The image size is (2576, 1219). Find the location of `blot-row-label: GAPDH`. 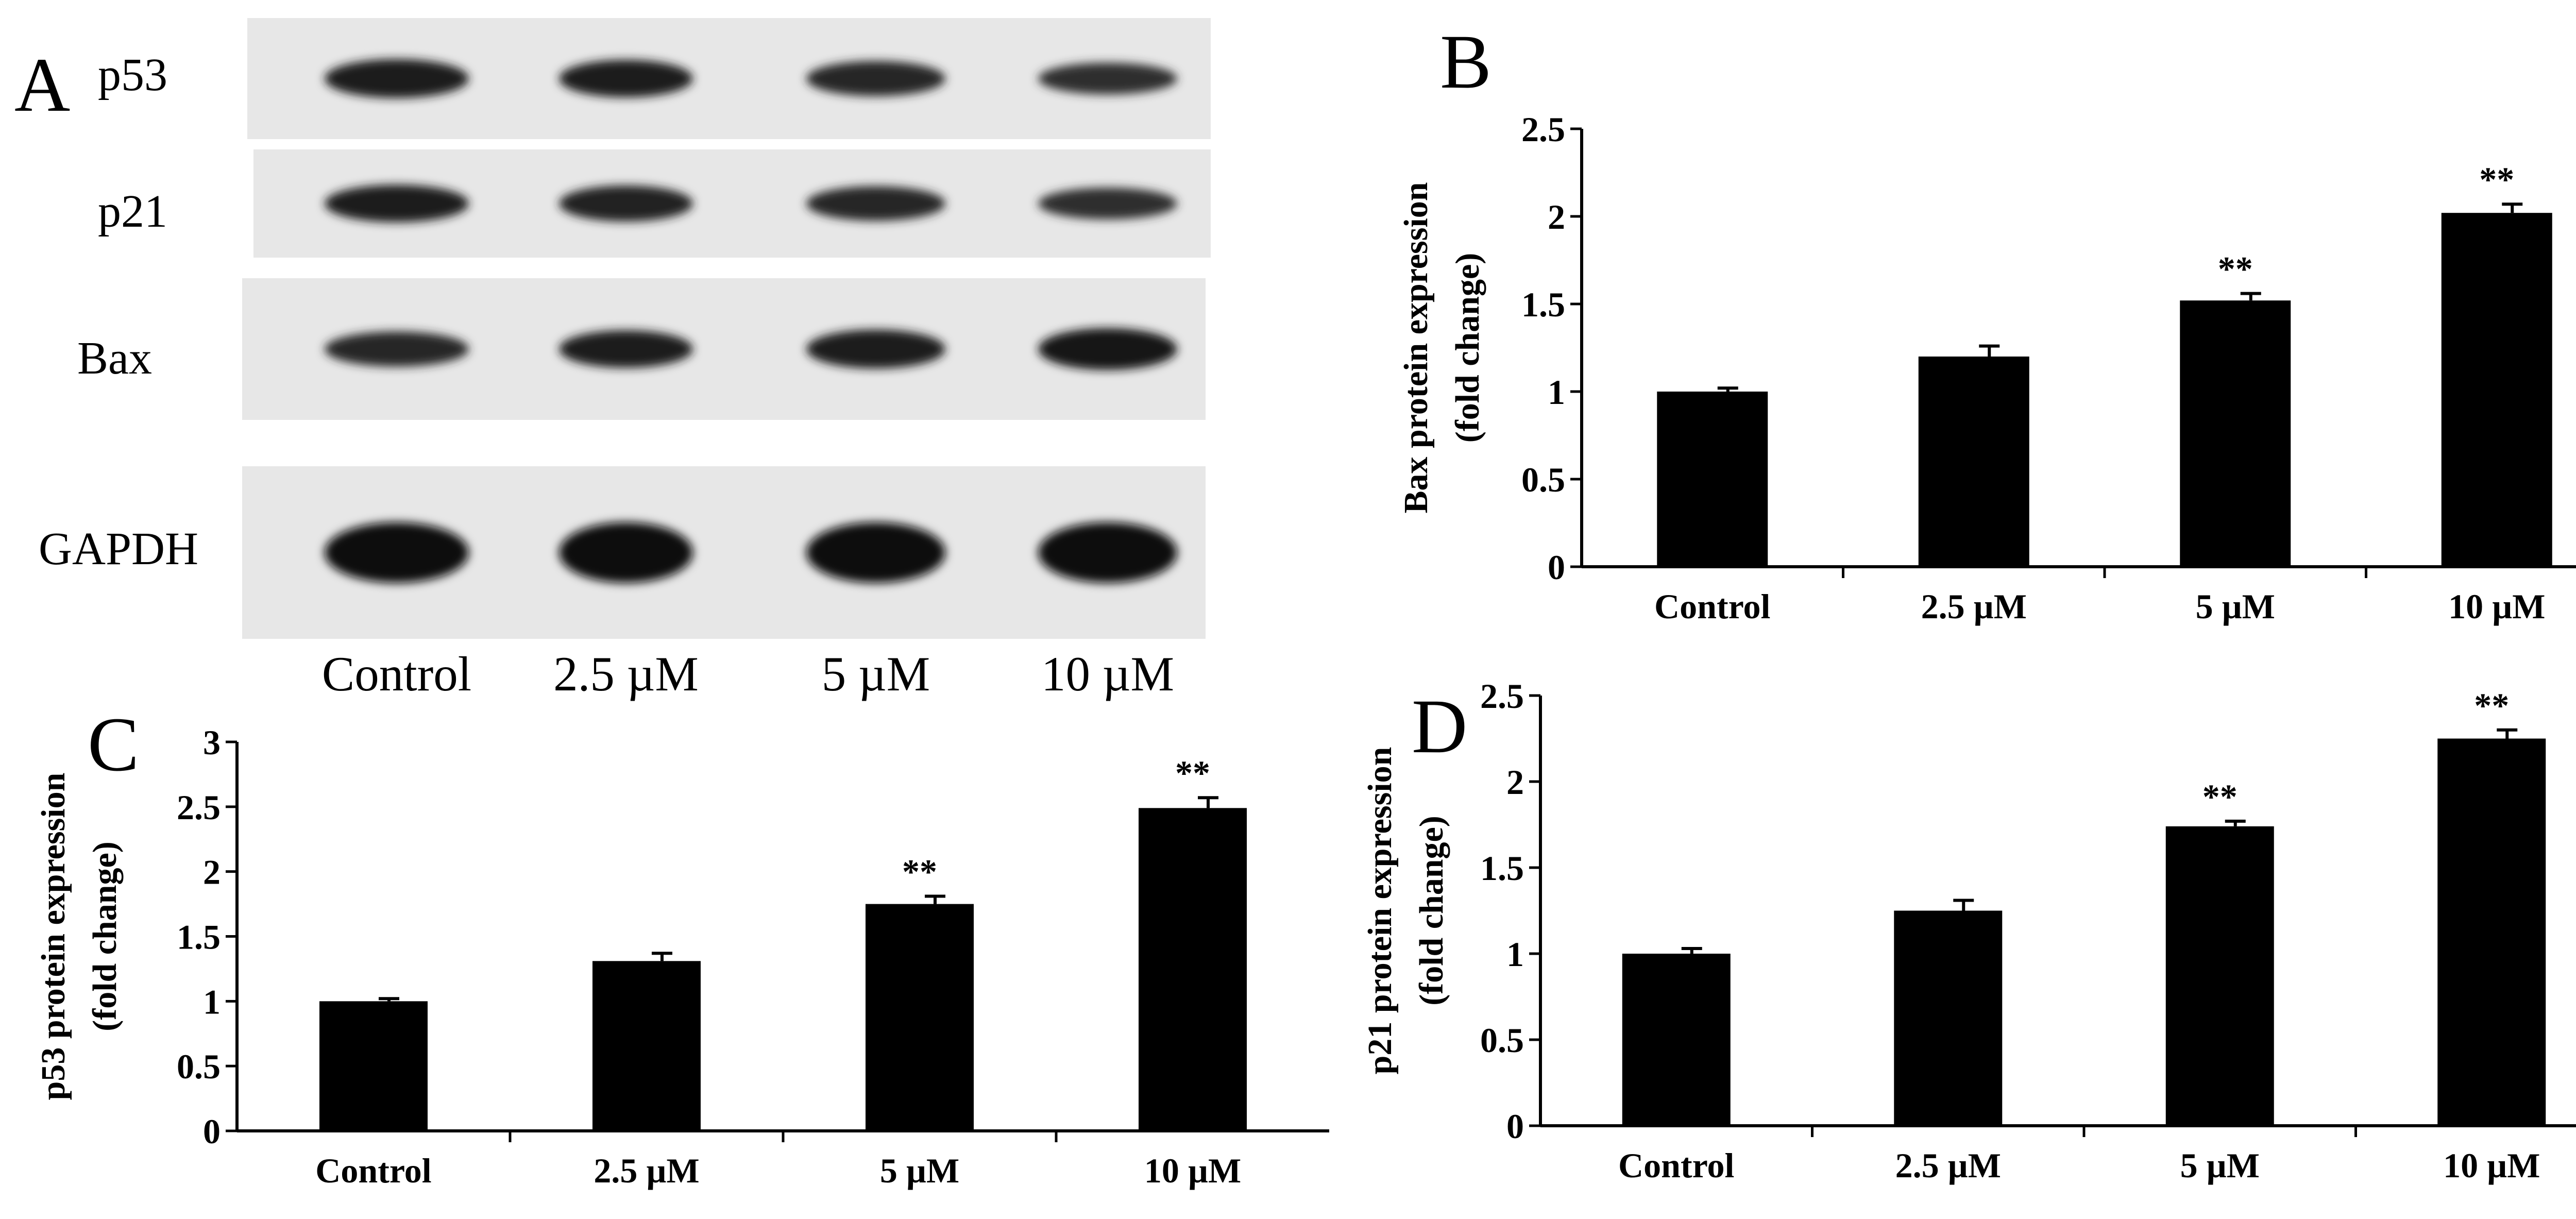

blot-row-label: GAPDH is located at coordinates (118, 548).